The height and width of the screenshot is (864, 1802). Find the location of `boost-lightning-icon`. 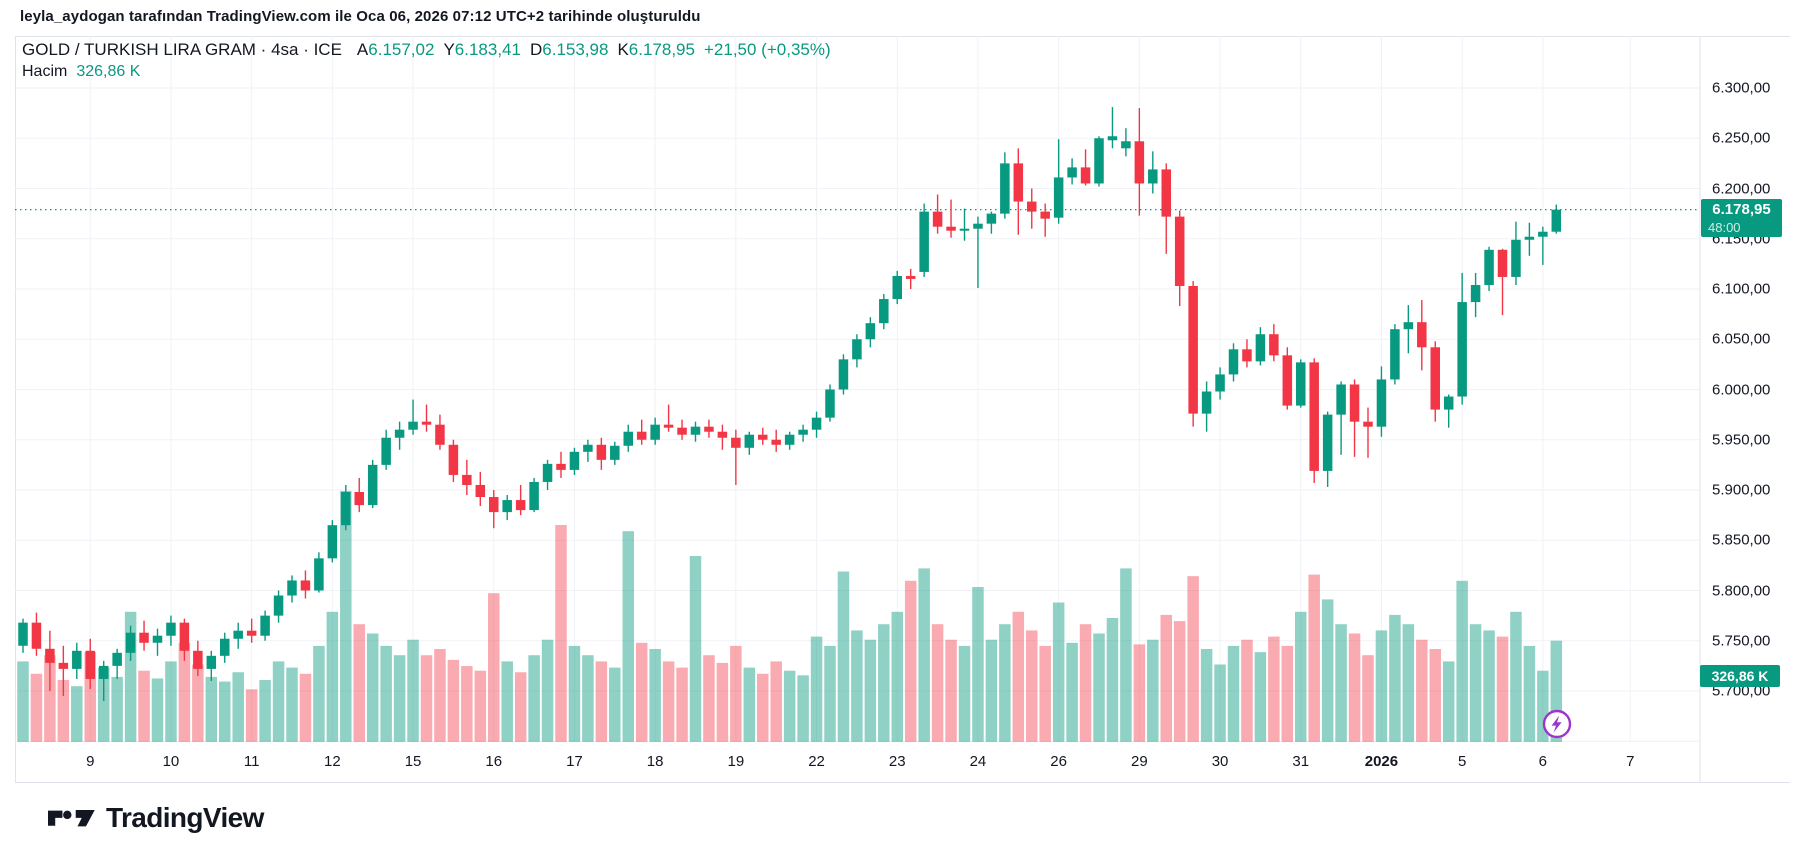

boost-lightning-icon is located at coordinates (1557, 724).